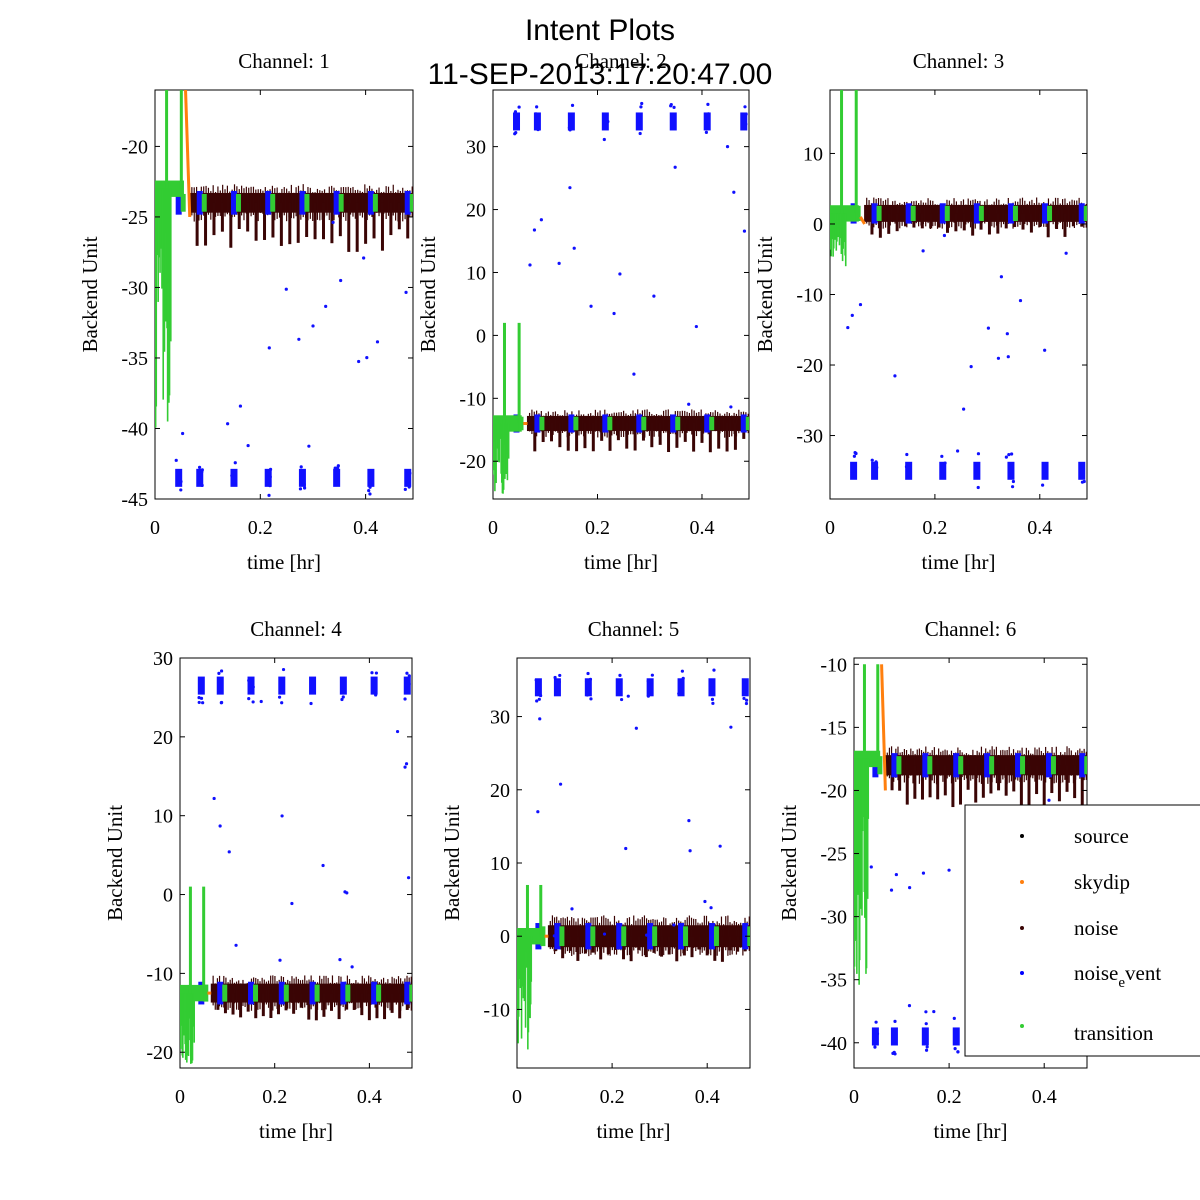  Describe the element at coordinates (1022, 882) in the screenshot. I see `legend-marker-skydip` at that location.